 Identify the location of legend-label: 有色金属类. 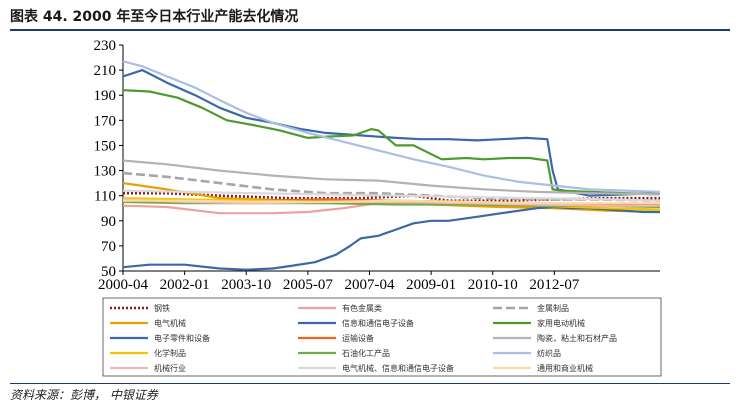
(362, 308).